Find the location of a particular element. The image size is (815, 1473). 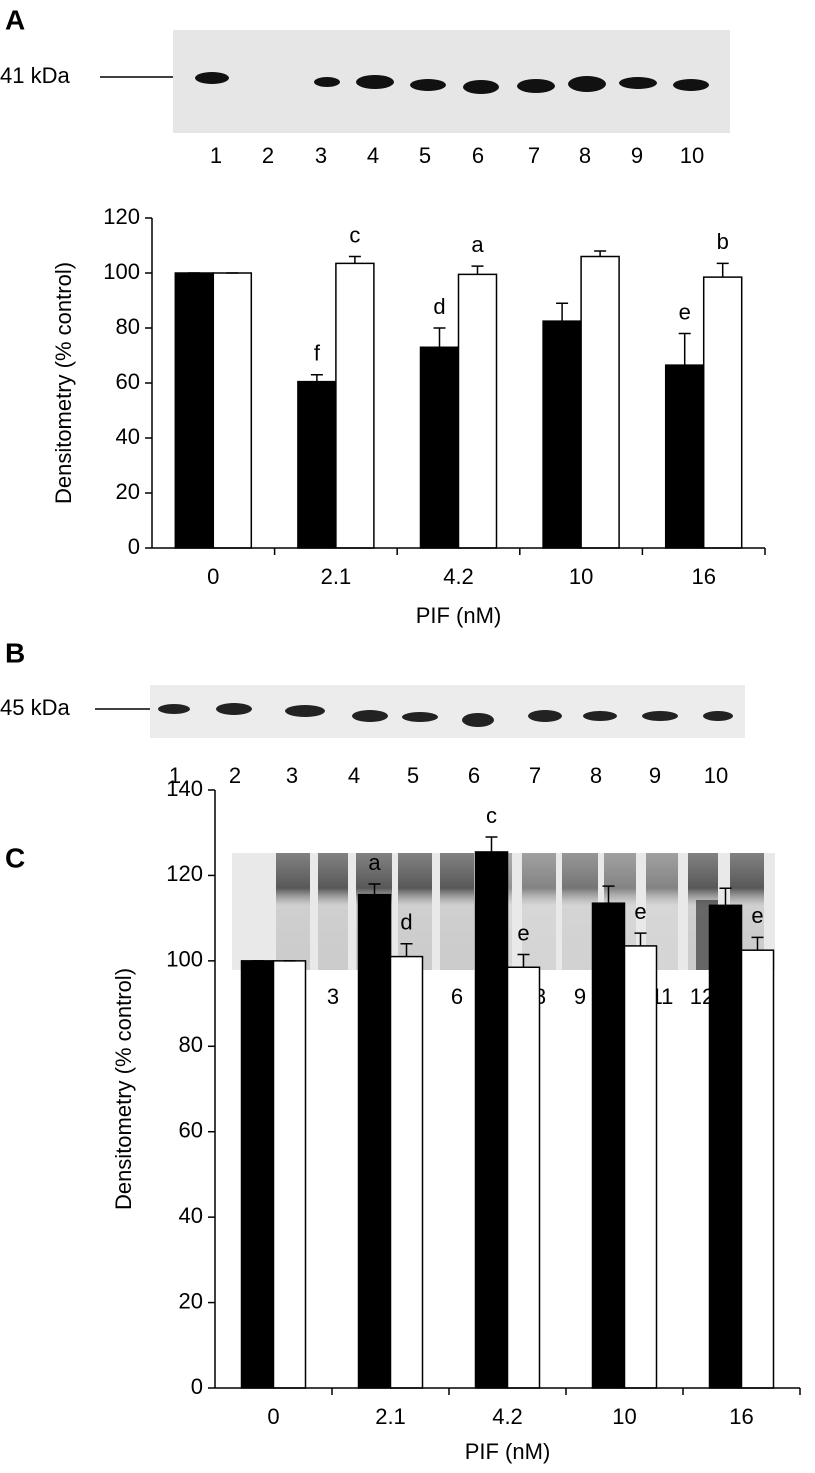

blot-b-bands is located at coordinates (445, 715).